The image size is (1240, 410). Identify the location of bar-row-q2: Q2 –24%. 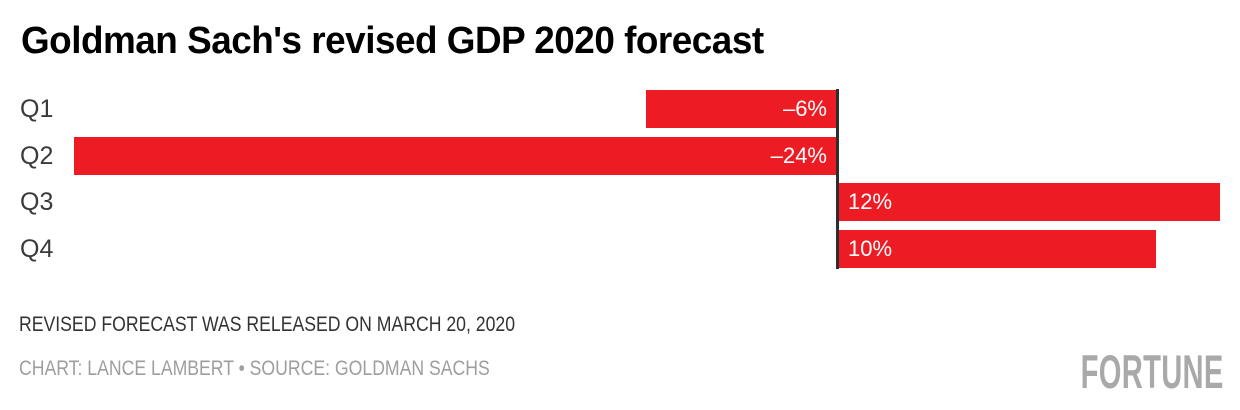
(620, 156).